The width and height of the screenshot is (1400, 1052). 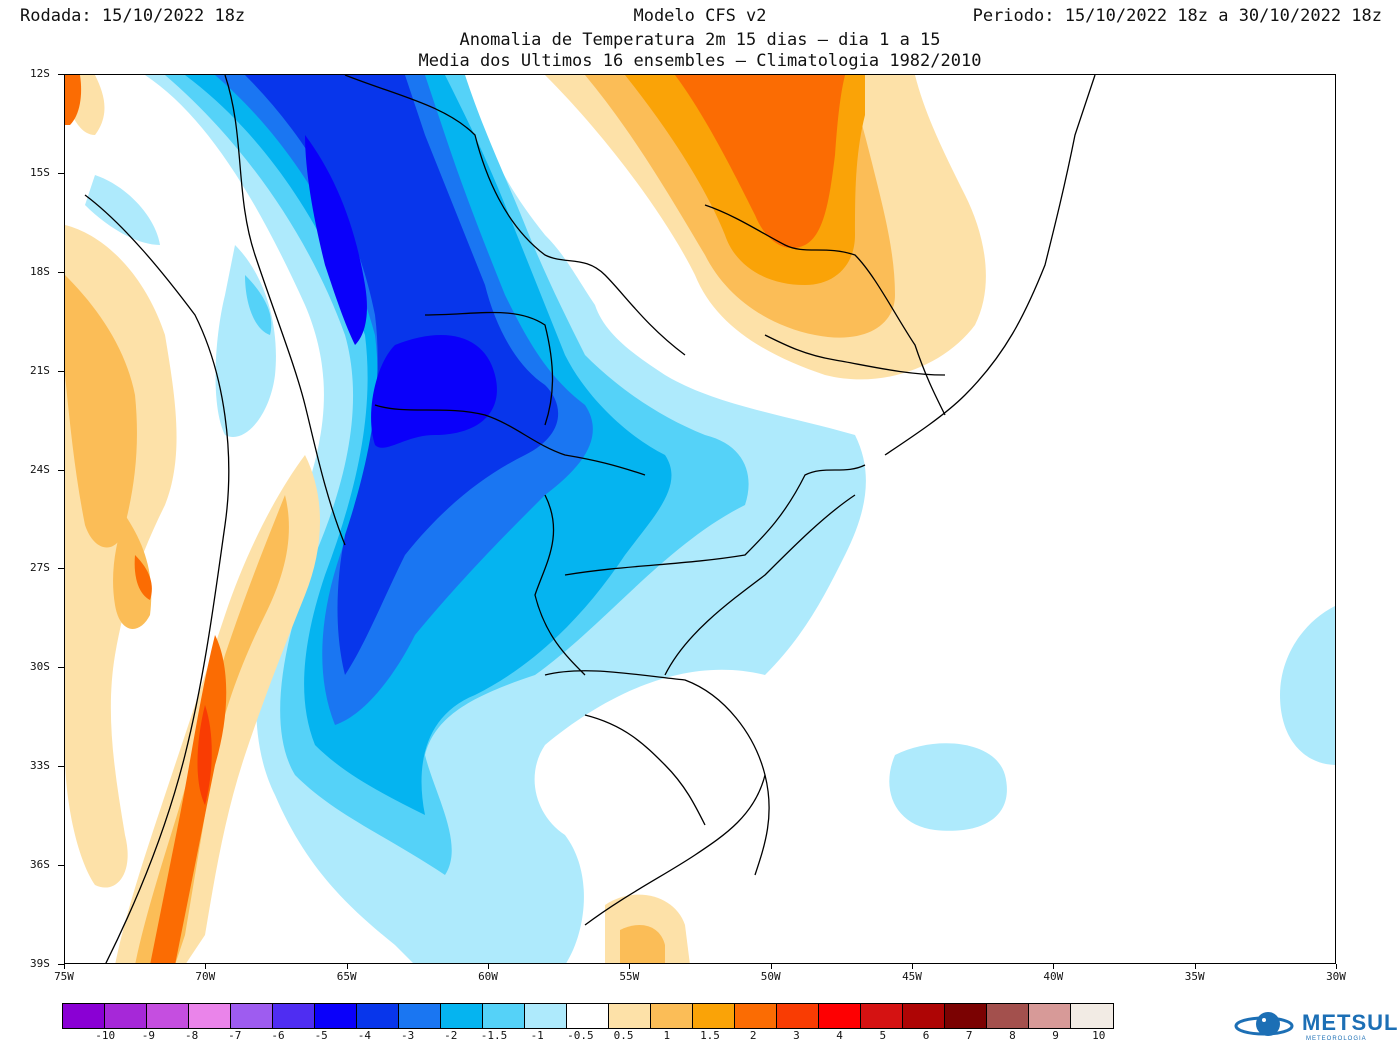 I want to click on model-name: Modelo CFS v2, so click(x=700, y=16).